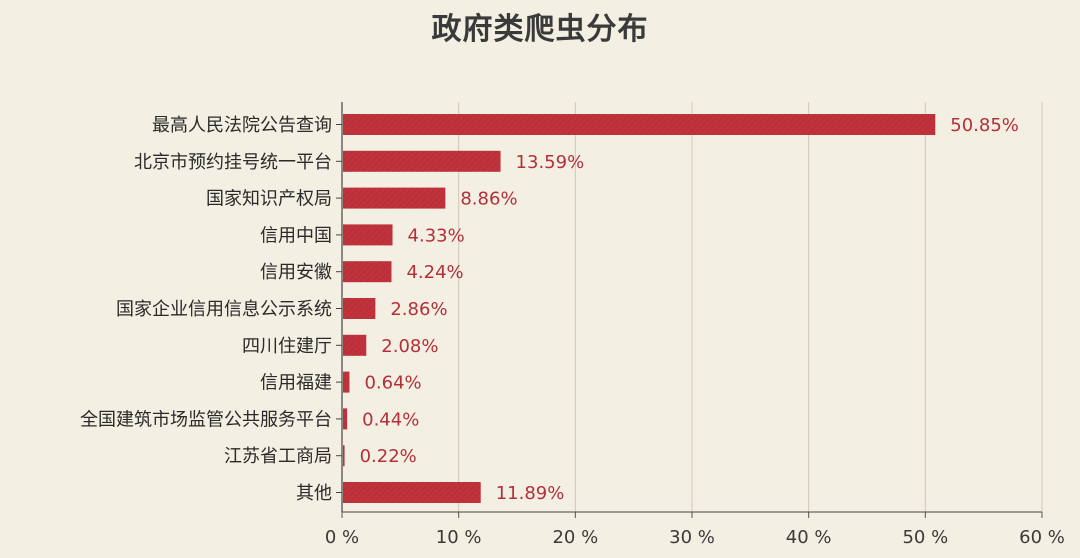 This screenshot has width=1080, height=558. I want to click on x-tick-label: 40 %, so click(809, 537).